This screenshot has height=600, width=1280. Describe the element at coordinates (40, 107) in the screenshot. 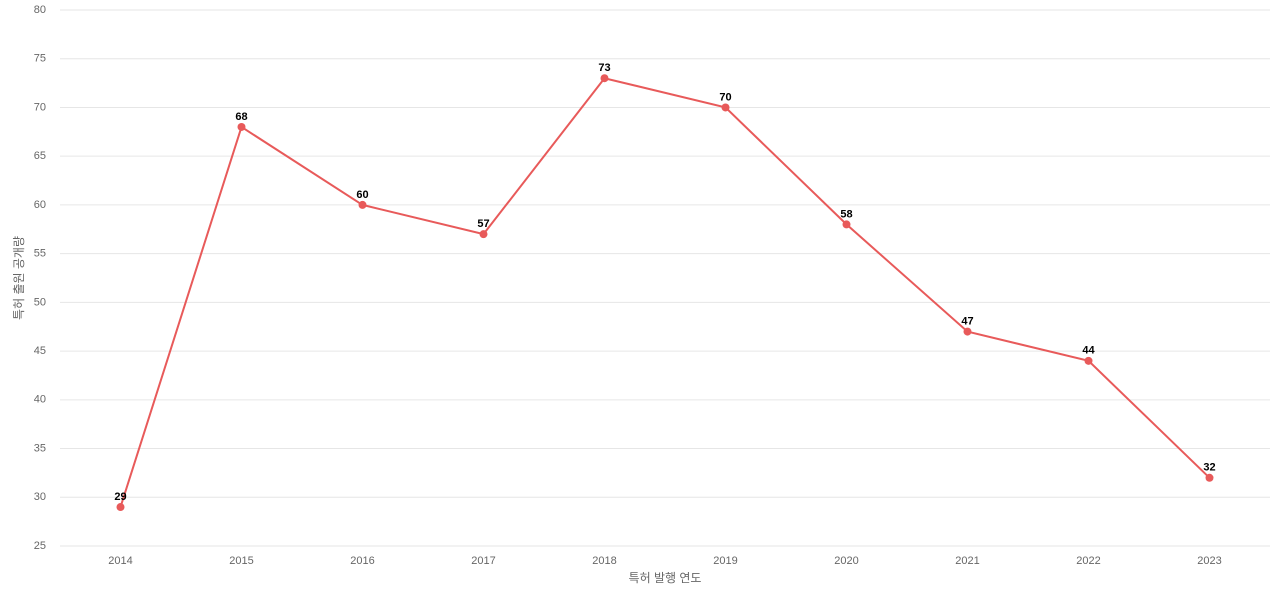

I see `y-tick-label: 70` at that location.